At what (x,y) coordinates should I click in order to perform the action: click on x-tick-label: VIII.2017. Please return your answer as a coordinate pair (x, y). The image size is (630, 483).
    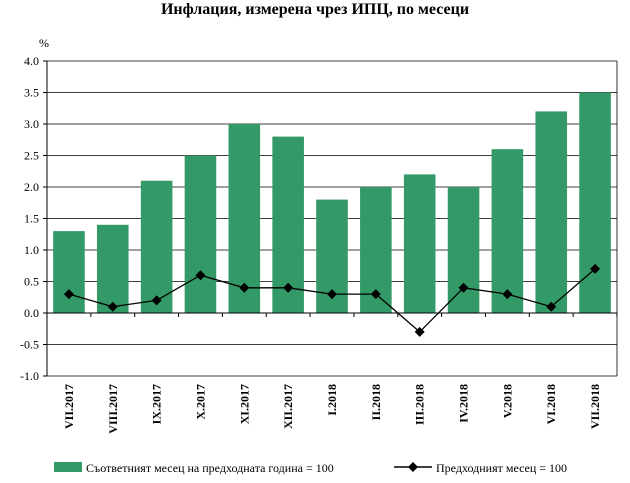
    Looking at the image, I should click on (113, 409).